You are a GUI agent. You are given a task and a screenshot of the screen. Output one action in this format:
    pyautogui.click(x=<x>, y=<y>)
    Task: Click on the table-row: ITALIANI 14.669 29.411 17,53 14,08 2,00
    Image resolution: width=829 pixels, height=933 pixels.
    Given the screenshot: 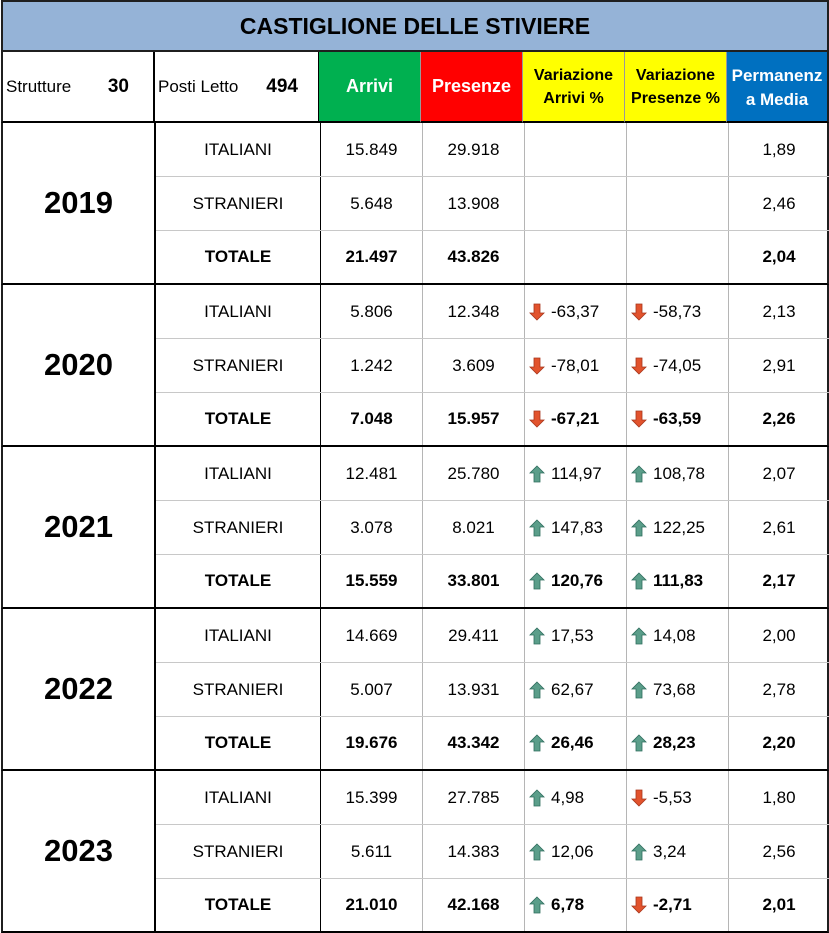 What is the action you would take?
    pyautogui.click(x=492, y=636)
    